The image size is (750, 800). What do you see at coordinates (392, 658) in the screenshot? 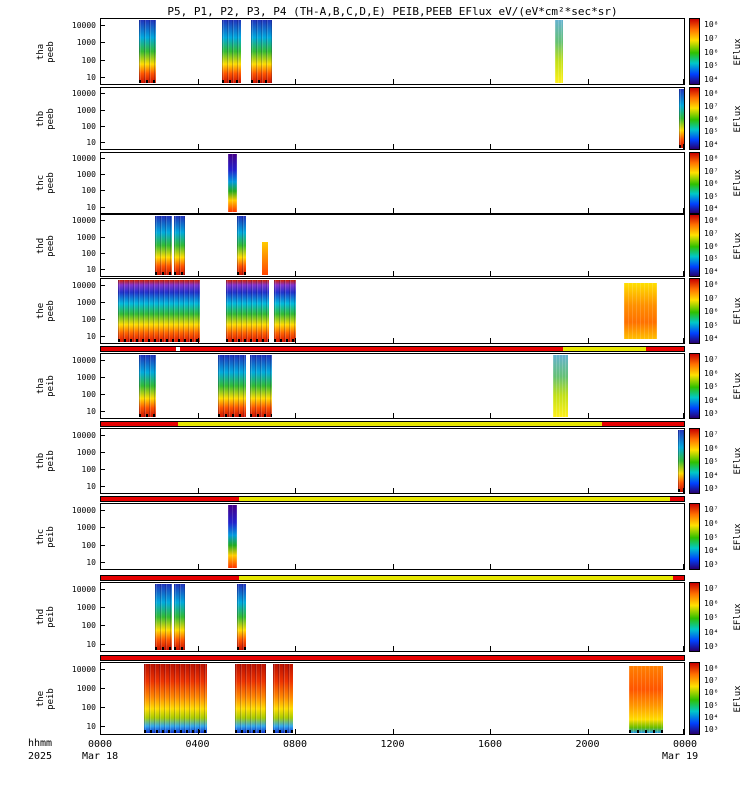
I see `status-bar` at bounding box center [392, 658].